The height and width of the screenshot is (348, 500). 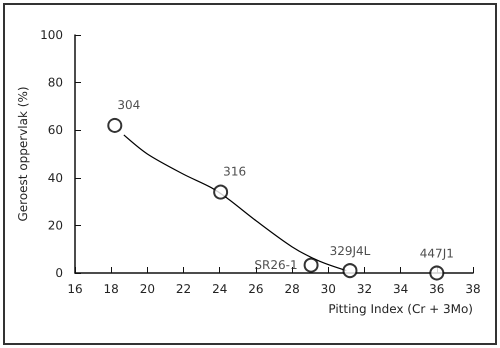 What do you see at coordinates (350, 251) in the screenshot?
I see `annotation: 329J4L` at bounding box center [350, 251].